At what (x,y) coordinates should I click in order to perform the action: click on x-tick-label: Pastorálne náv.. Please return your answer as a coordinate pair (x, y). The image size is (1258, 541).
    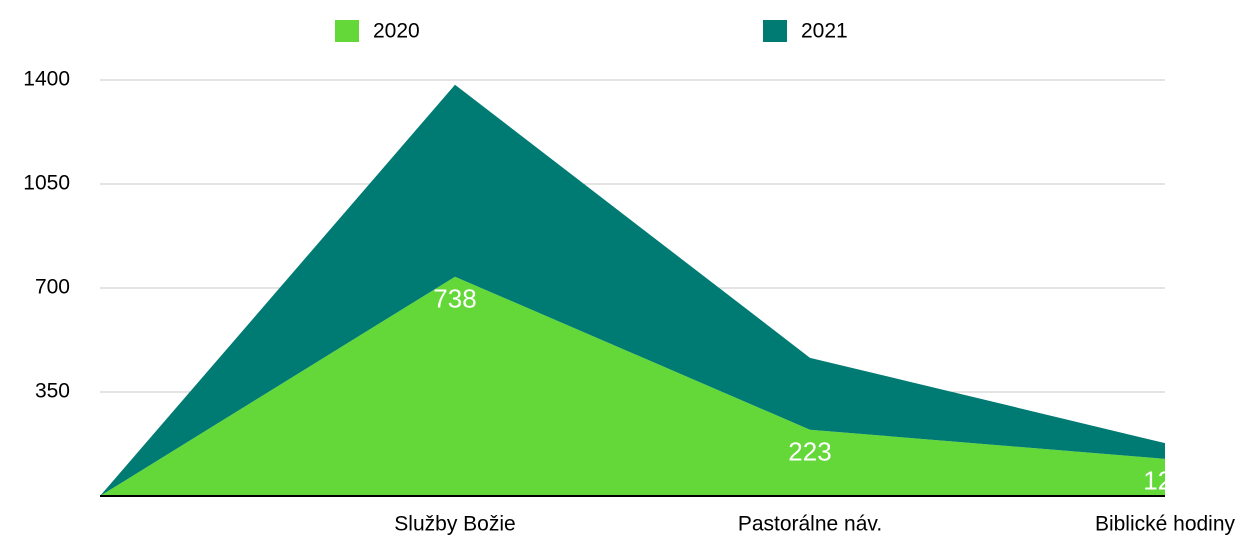
    Looking at the image, I should click on (810, 524).